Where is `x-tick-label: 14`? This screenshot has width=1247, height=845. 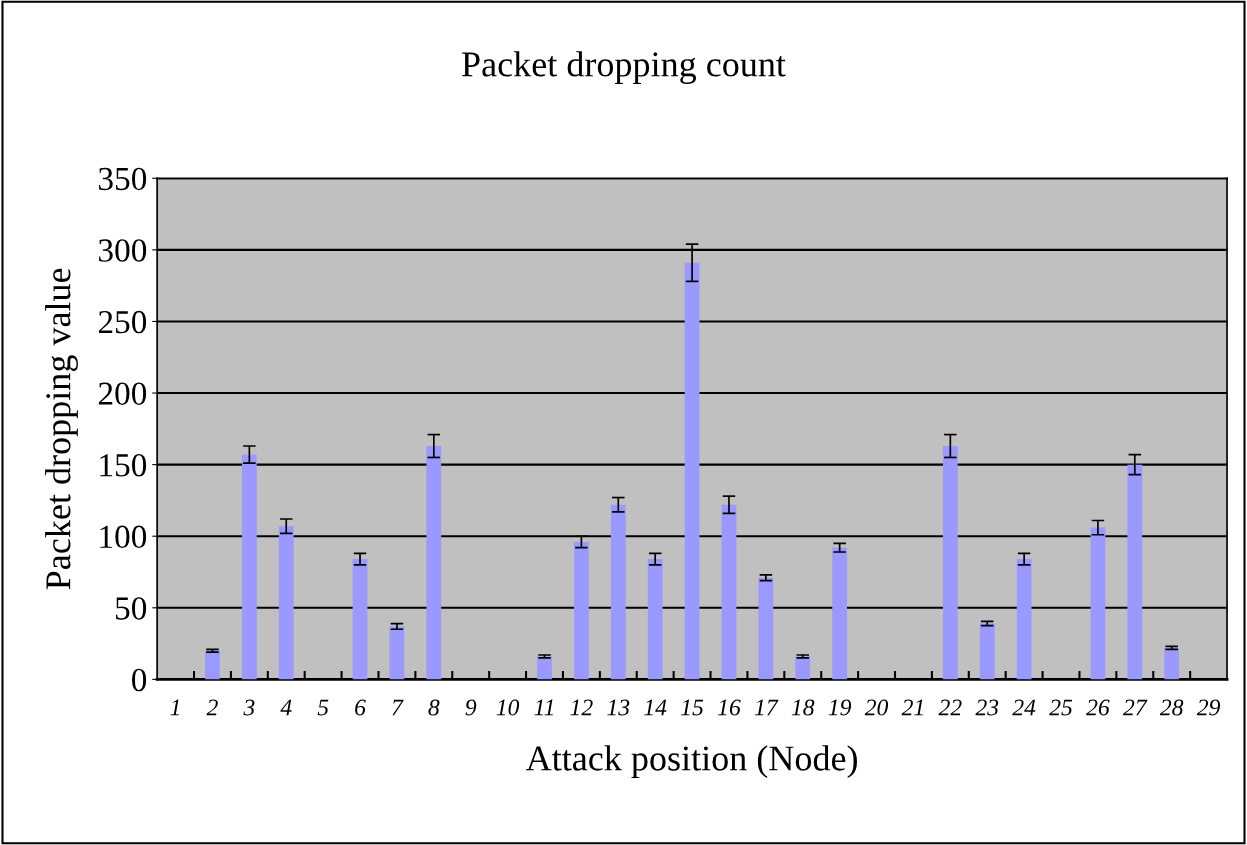 x-tick-label: 14 is located at coordinates (655, 707).